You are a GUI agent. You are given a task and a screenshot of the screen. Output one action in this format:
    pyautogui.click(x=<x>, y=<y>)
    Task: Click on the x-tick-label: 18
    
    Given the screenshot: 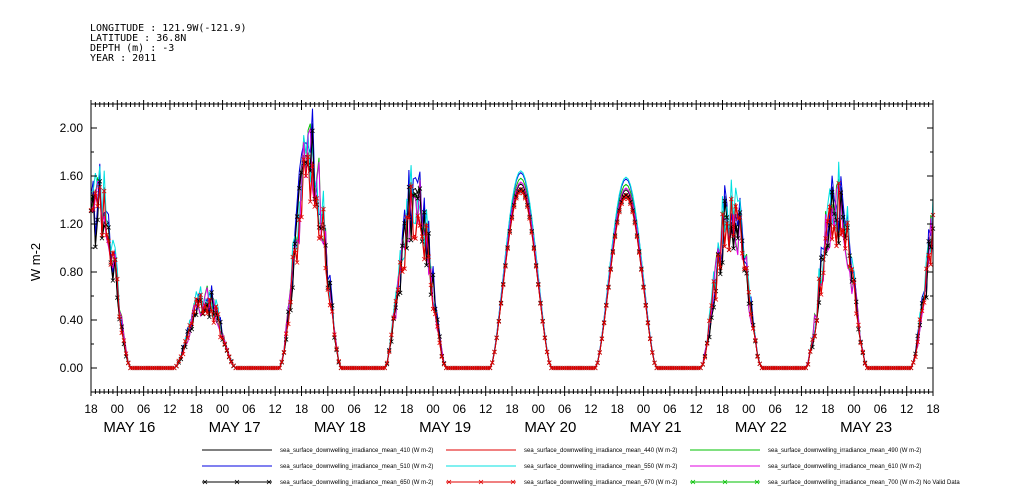 What is the action you would take?
    pyautogui.click(x=933, y=409)
    